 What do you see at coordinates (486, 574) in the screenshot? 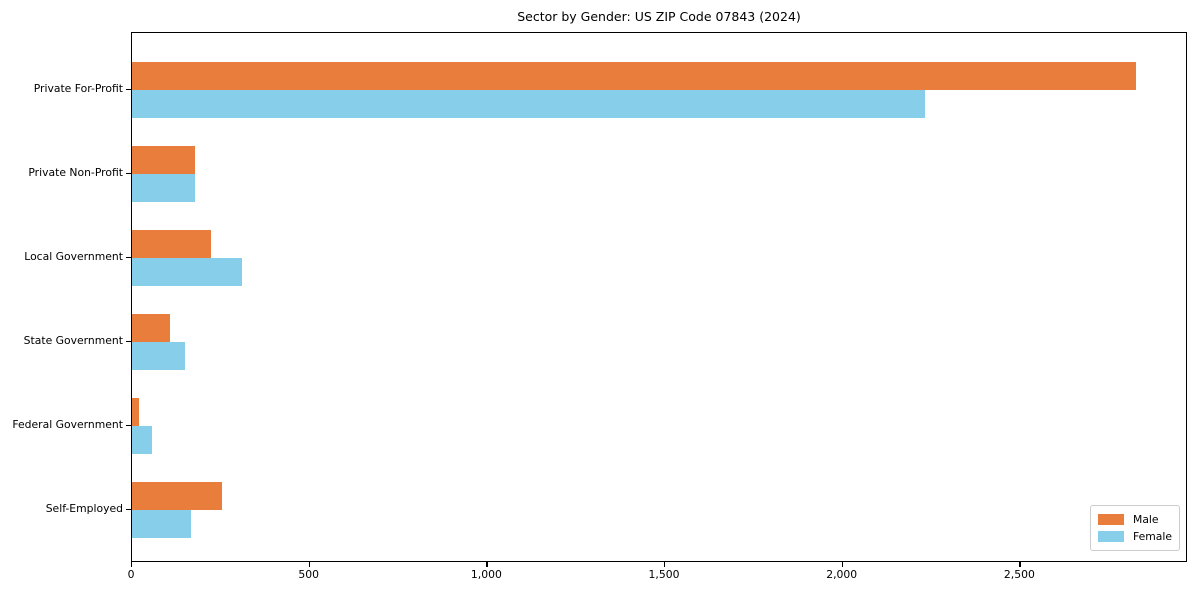
I see `x-tick-label-1-000: 1,000` at bounding box center [486, 574].